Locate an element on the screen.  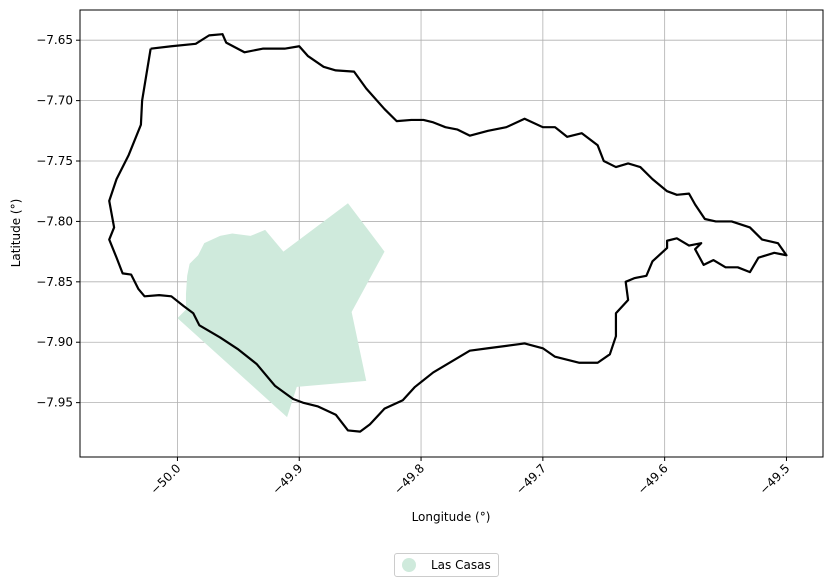
x-tick-label-1: −49.9 is located at coordinates (287, 479).